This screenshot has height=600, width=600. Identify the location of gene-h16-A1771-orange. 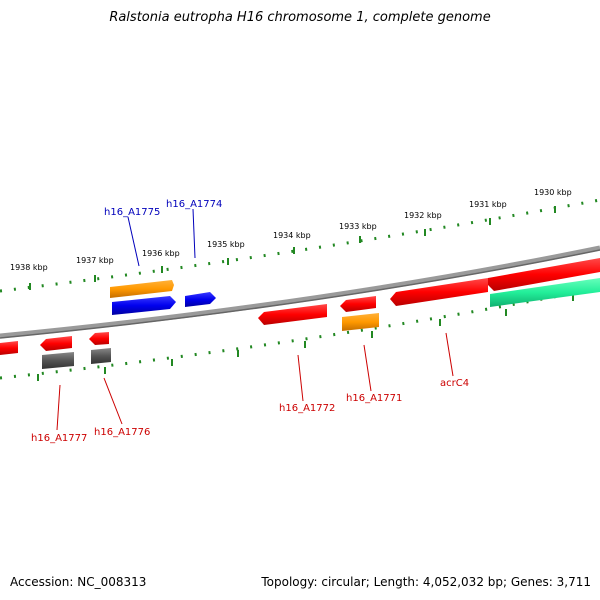
(360, 322).